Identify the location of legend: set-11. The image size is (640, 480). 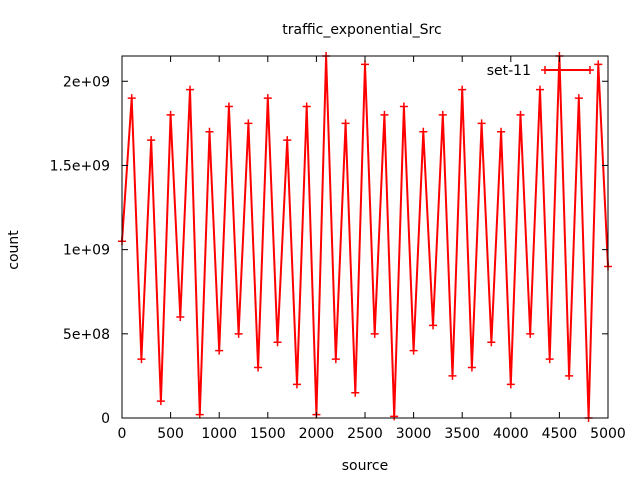
(540, 71).